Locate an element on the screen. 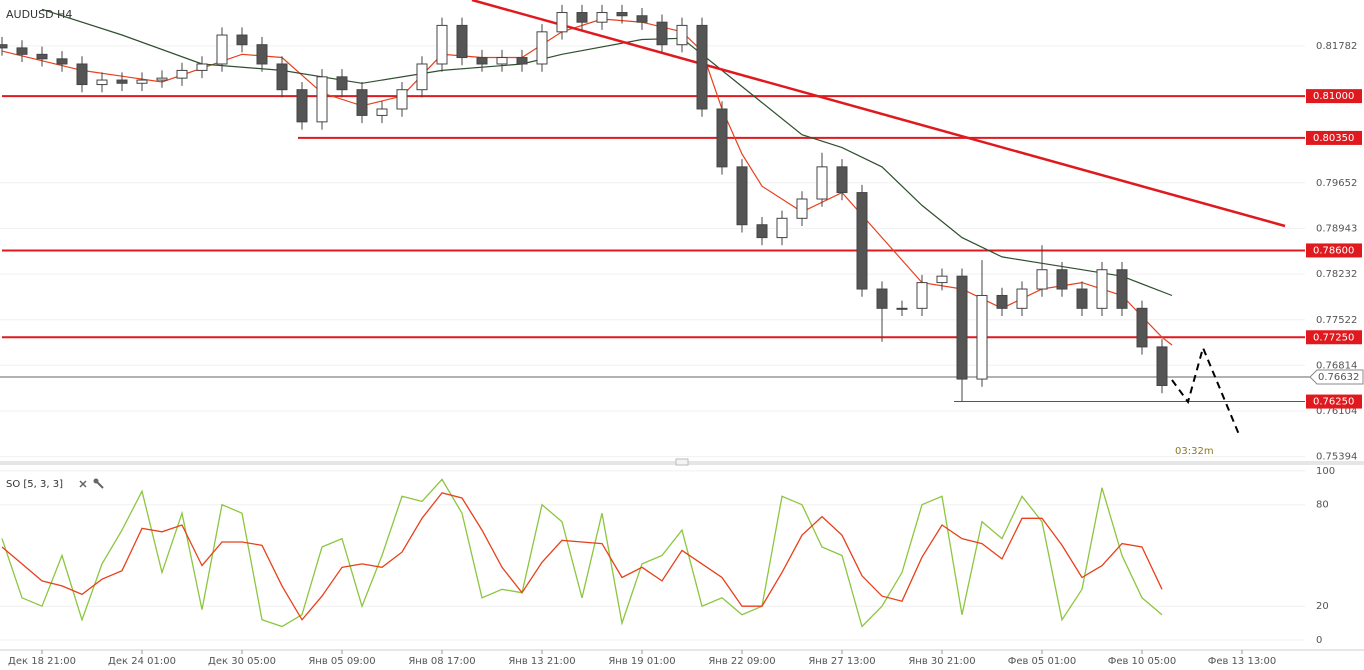 The height and width of the screenshot is (670, 1364). close-icon is located at coordinates (83, 484).